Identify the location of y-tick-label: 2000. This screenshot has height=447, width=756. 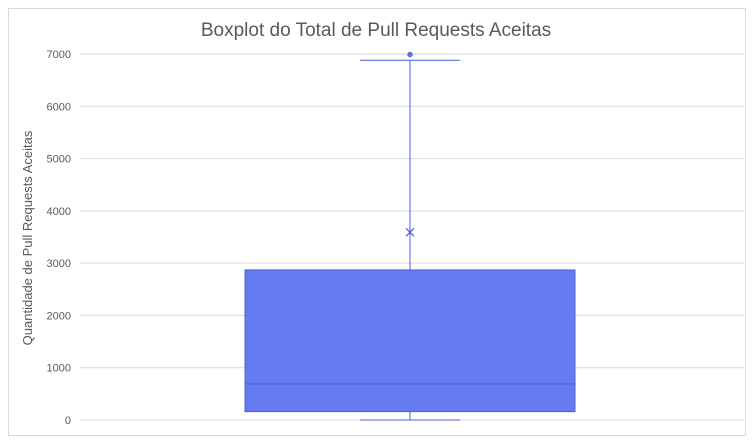
(59, 316).